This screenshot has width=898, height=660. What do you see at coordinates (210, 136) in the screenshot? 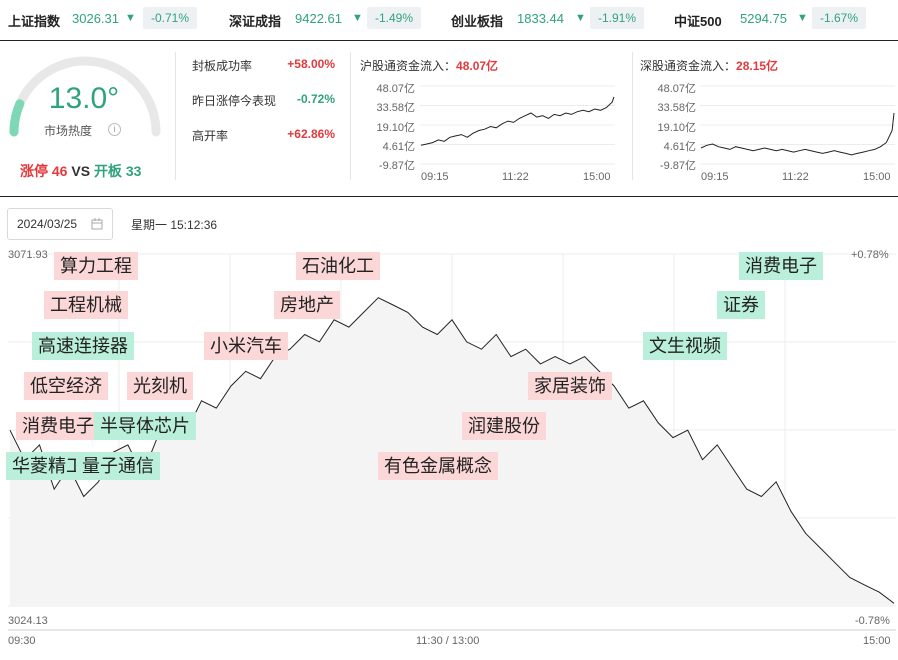
I see `stat-label: 高开率` at bounding box center [210, 136].